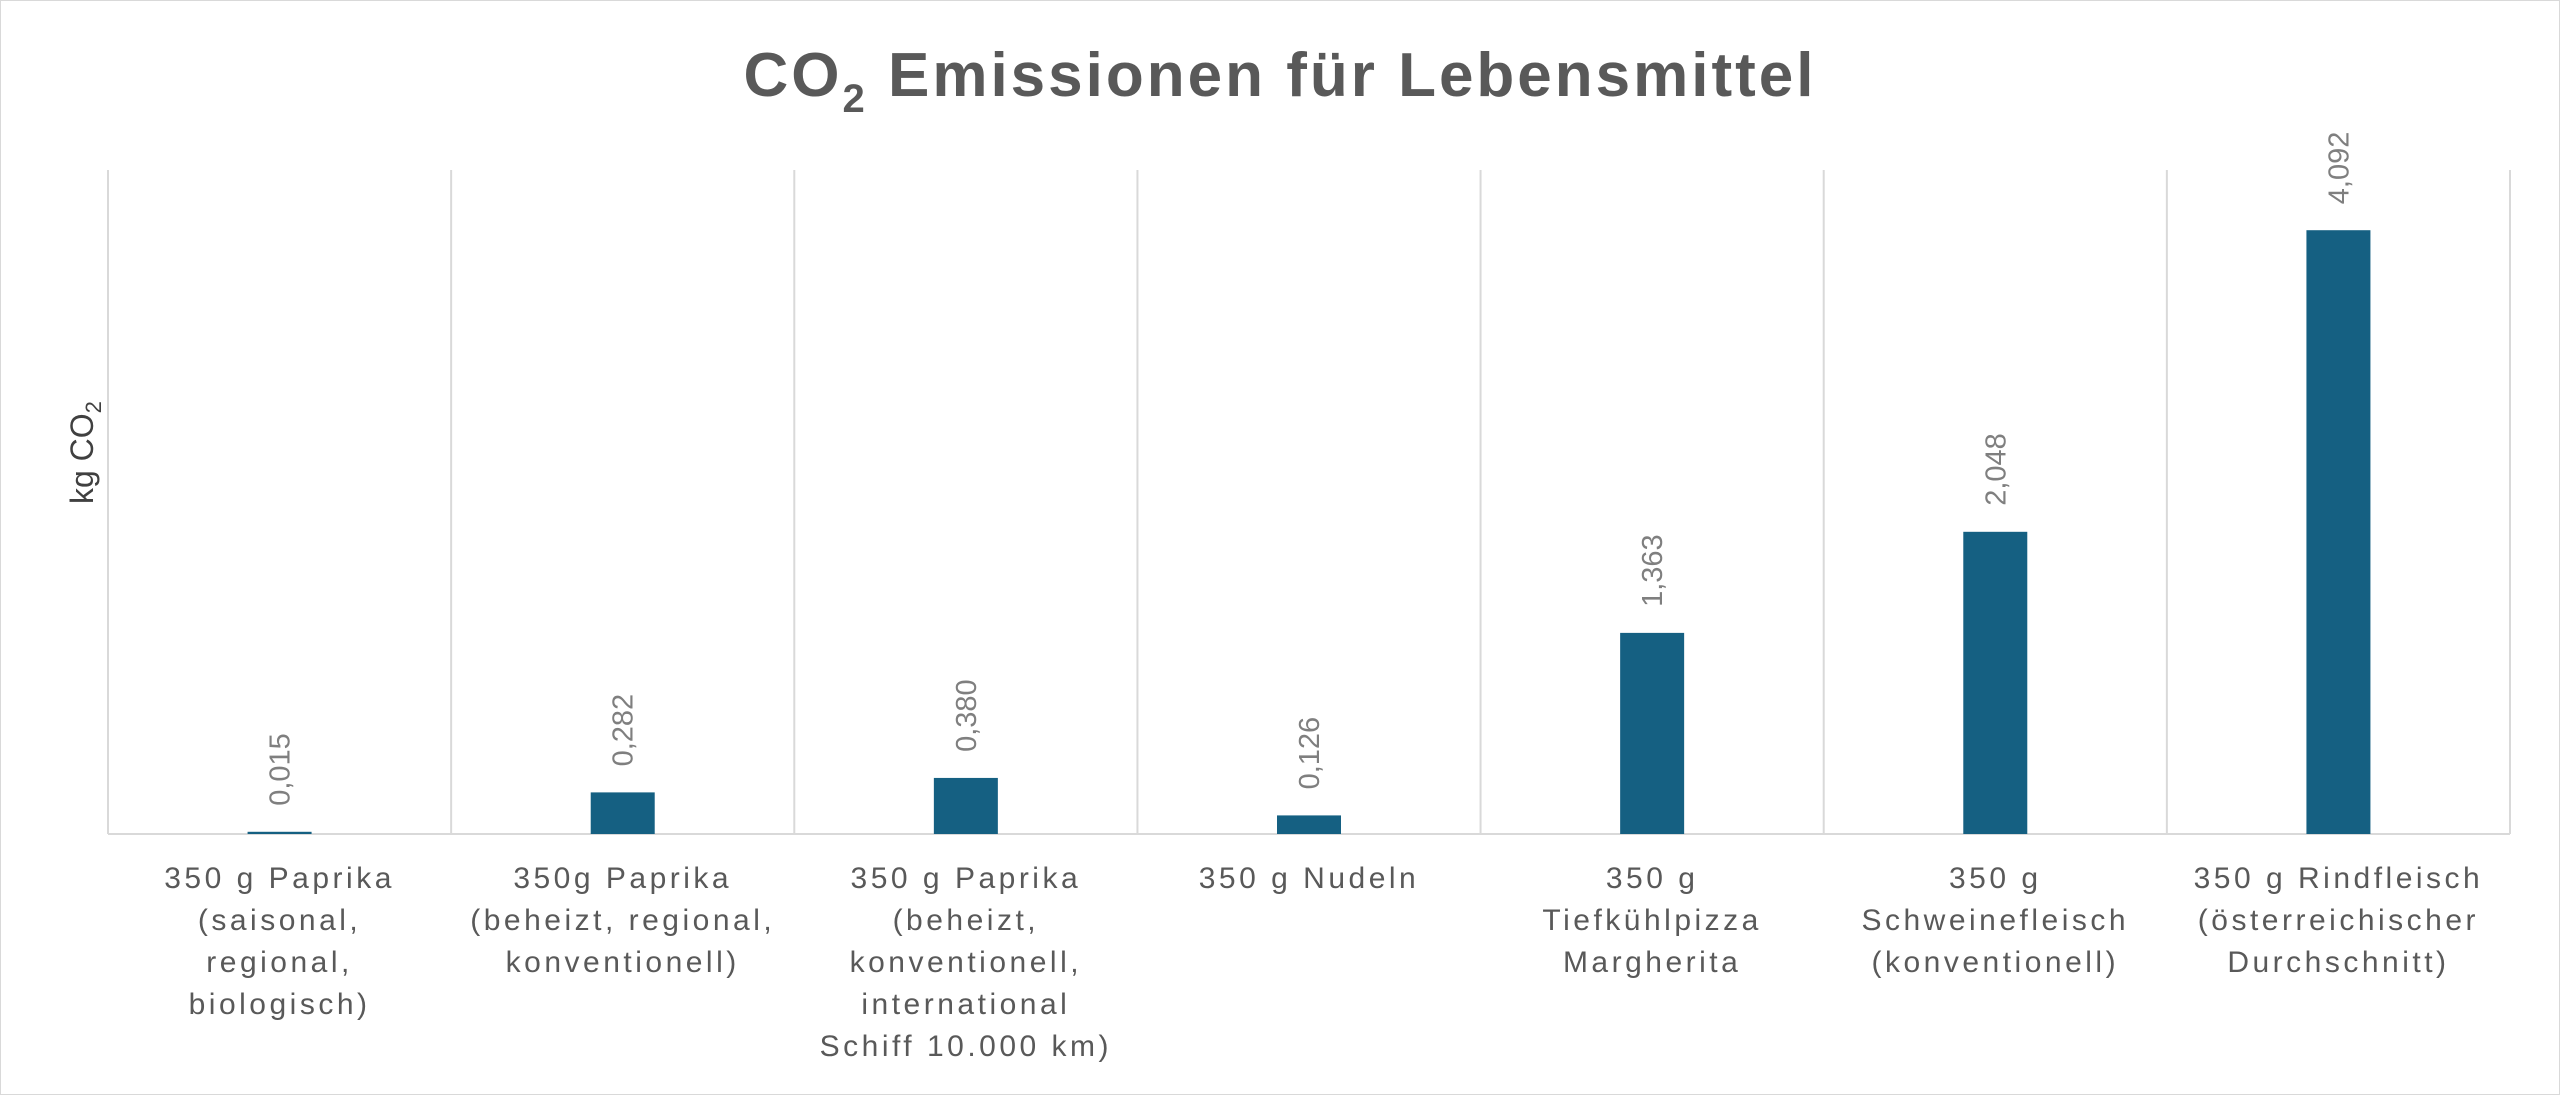 The height and width of the screenshot is (1095, 2560). I want to click on category-label: 350 g Nudeln, so click(1309, 878).